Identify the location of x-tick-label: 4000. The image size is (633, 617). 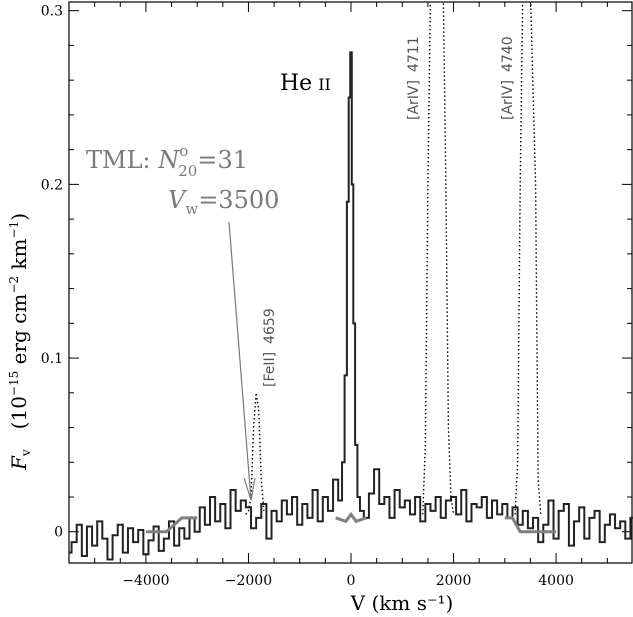
(556, 581).